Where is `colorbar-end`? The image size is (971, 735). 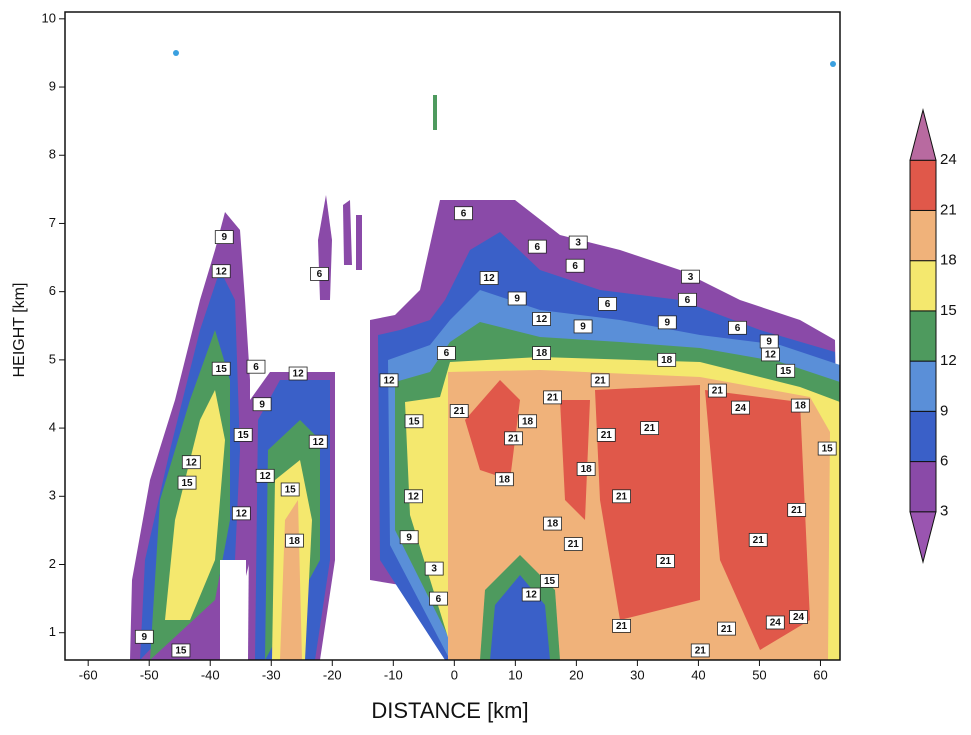
colorbar-end is located at coordinates (923, 134).